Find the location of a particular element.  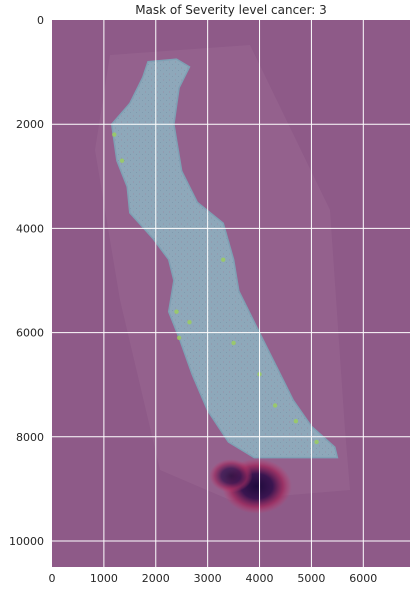

x-tick-label: 6000 is located at coordinates (363, 578).